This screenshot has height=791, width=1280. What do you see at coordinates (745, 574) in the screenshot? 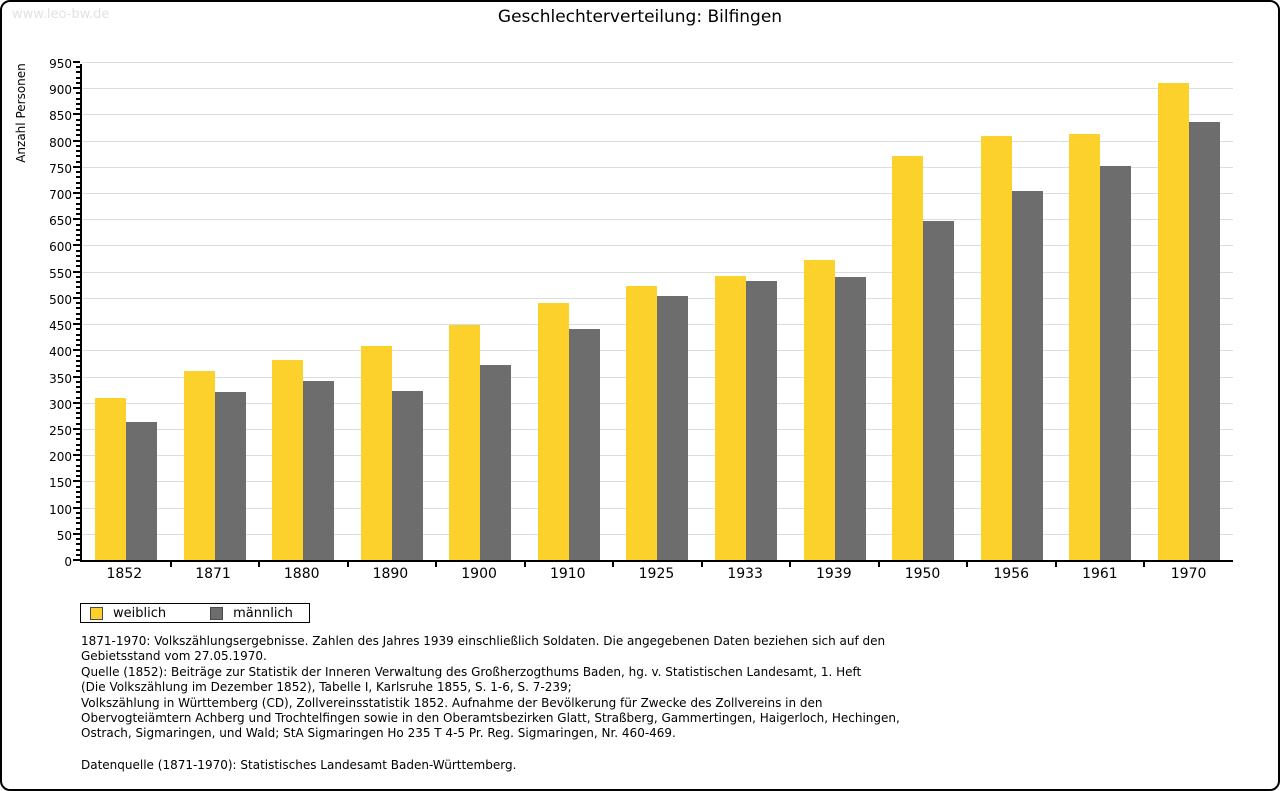
I see `x-tick-label-1933: 1933` at bounding box center [745, 574].